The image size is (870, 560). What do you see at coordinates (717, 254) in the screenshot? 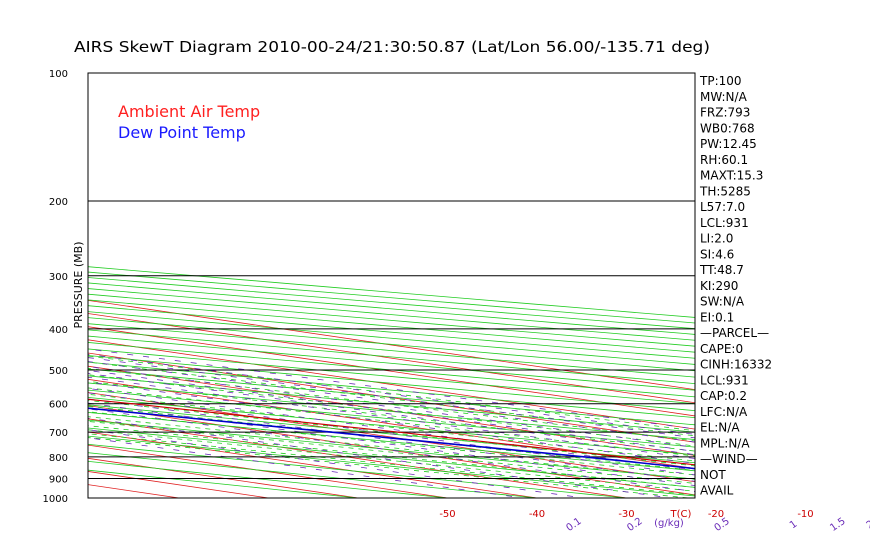
I see `stat-line: SI:4.6` at bounding box center [717, 254].